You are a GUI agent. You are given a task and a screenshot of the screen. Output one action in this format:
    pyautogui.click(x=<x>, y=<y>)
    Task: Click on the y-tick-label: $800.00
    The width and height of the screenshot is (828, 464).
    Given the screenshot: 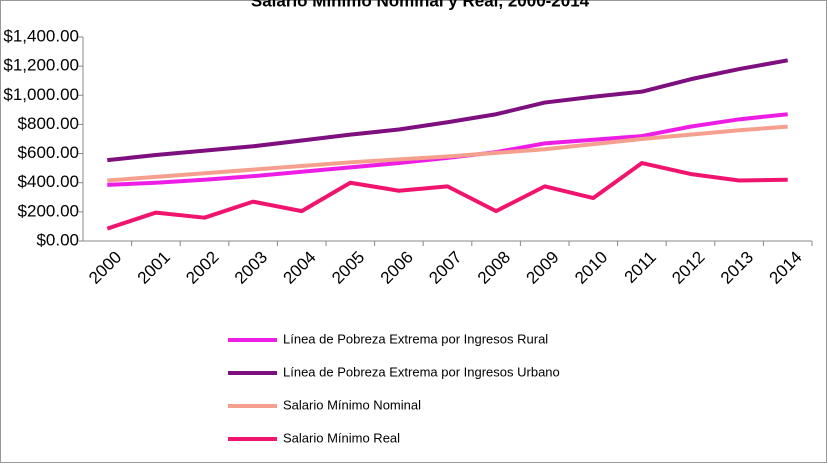 What is the action you would take?
    pyautogui.click(x=48, y=123)
    